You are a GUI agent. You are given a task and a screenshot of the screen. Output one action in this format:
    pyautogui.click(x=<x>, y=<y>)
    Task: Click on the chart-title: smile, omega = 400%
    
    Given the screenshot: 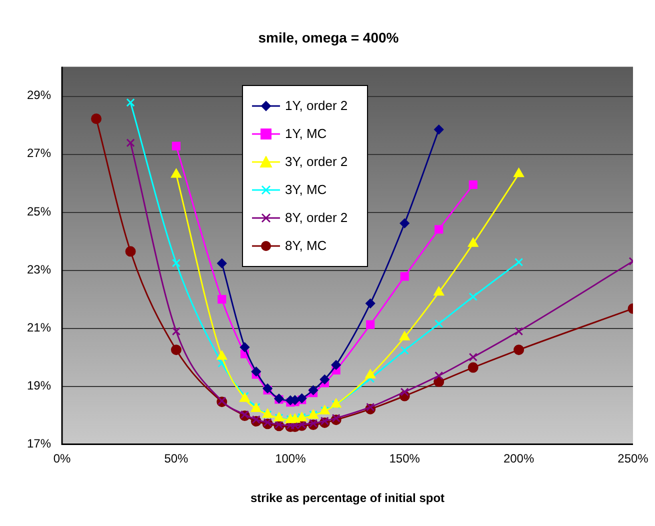 What is the action you would take?
    pyautogui.click(x=329, y=37)
    